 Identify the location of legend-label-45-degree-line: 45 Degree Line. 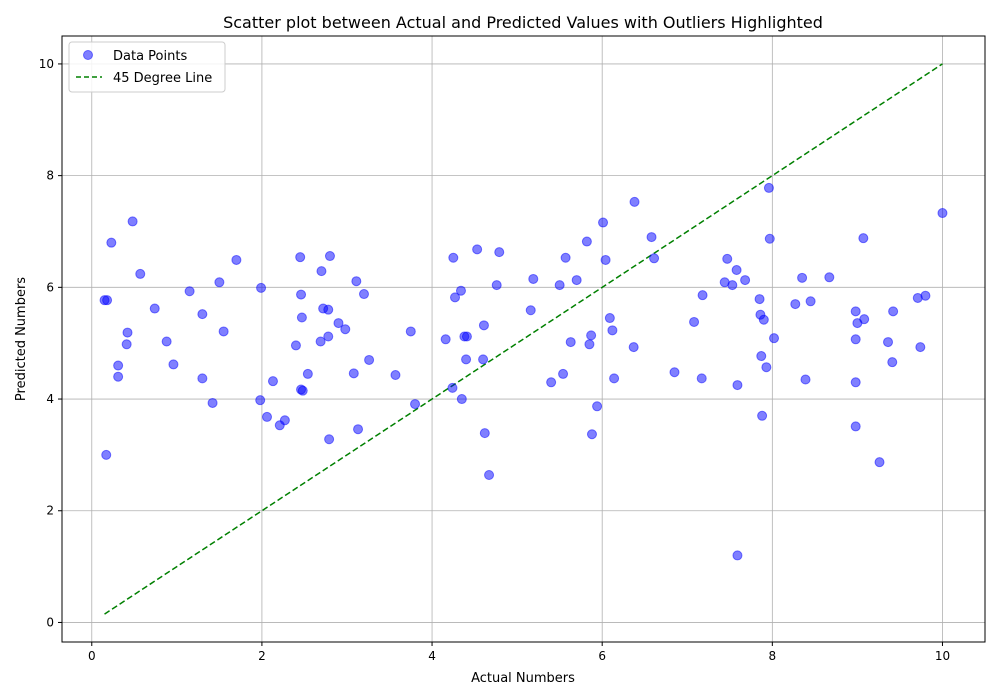
(162, 78).